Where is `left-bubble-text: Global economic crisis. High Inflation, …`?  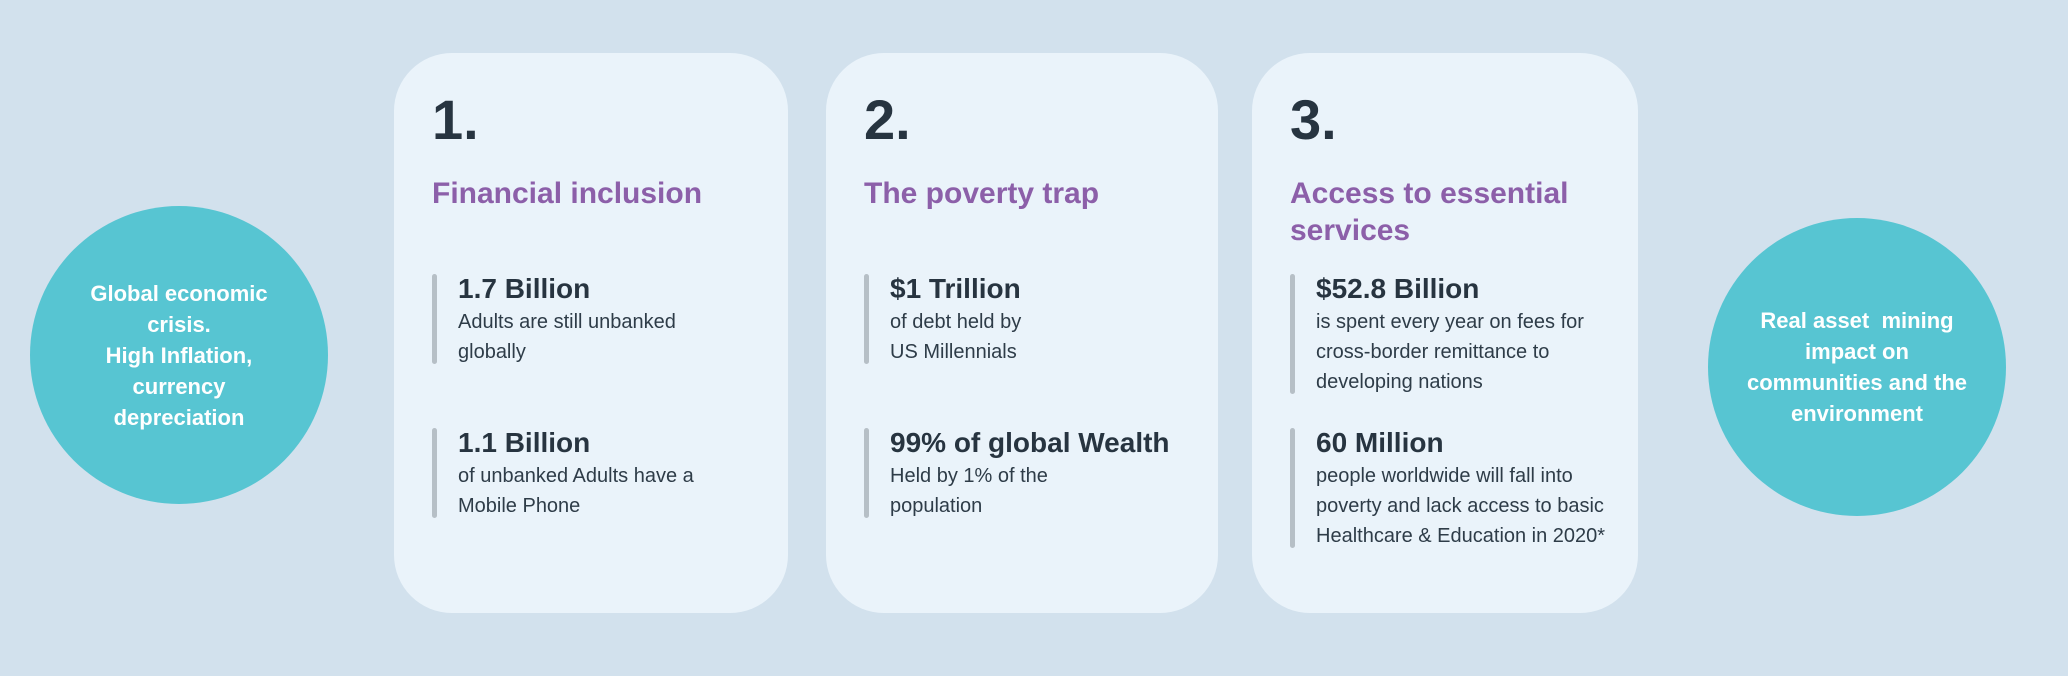
left-bubble-text: Global economic crisis. High Inflation, … is located at coordinates (179, 355).